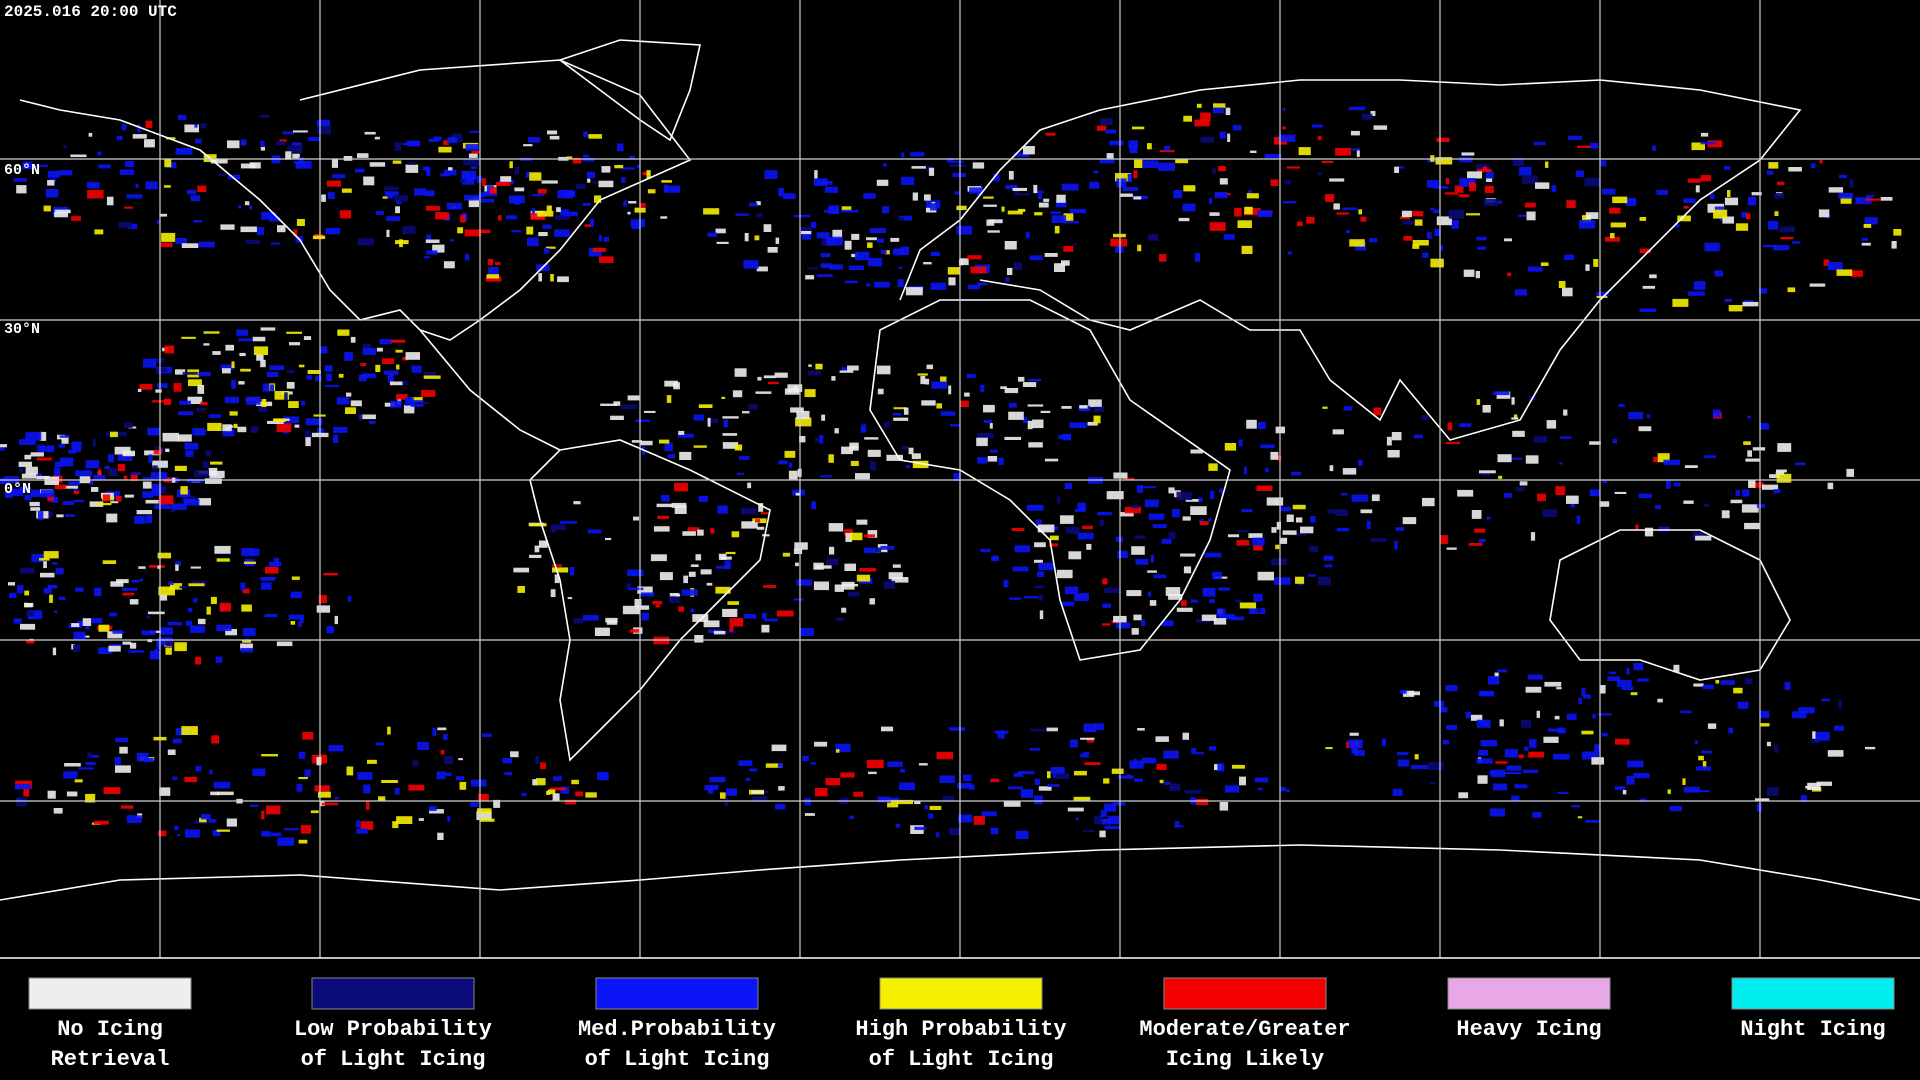 This screenshot has height=1080, width=1920. Describe the element at coordinates (393, 993) in the screenshot. I see `legend-swatch` at that location.